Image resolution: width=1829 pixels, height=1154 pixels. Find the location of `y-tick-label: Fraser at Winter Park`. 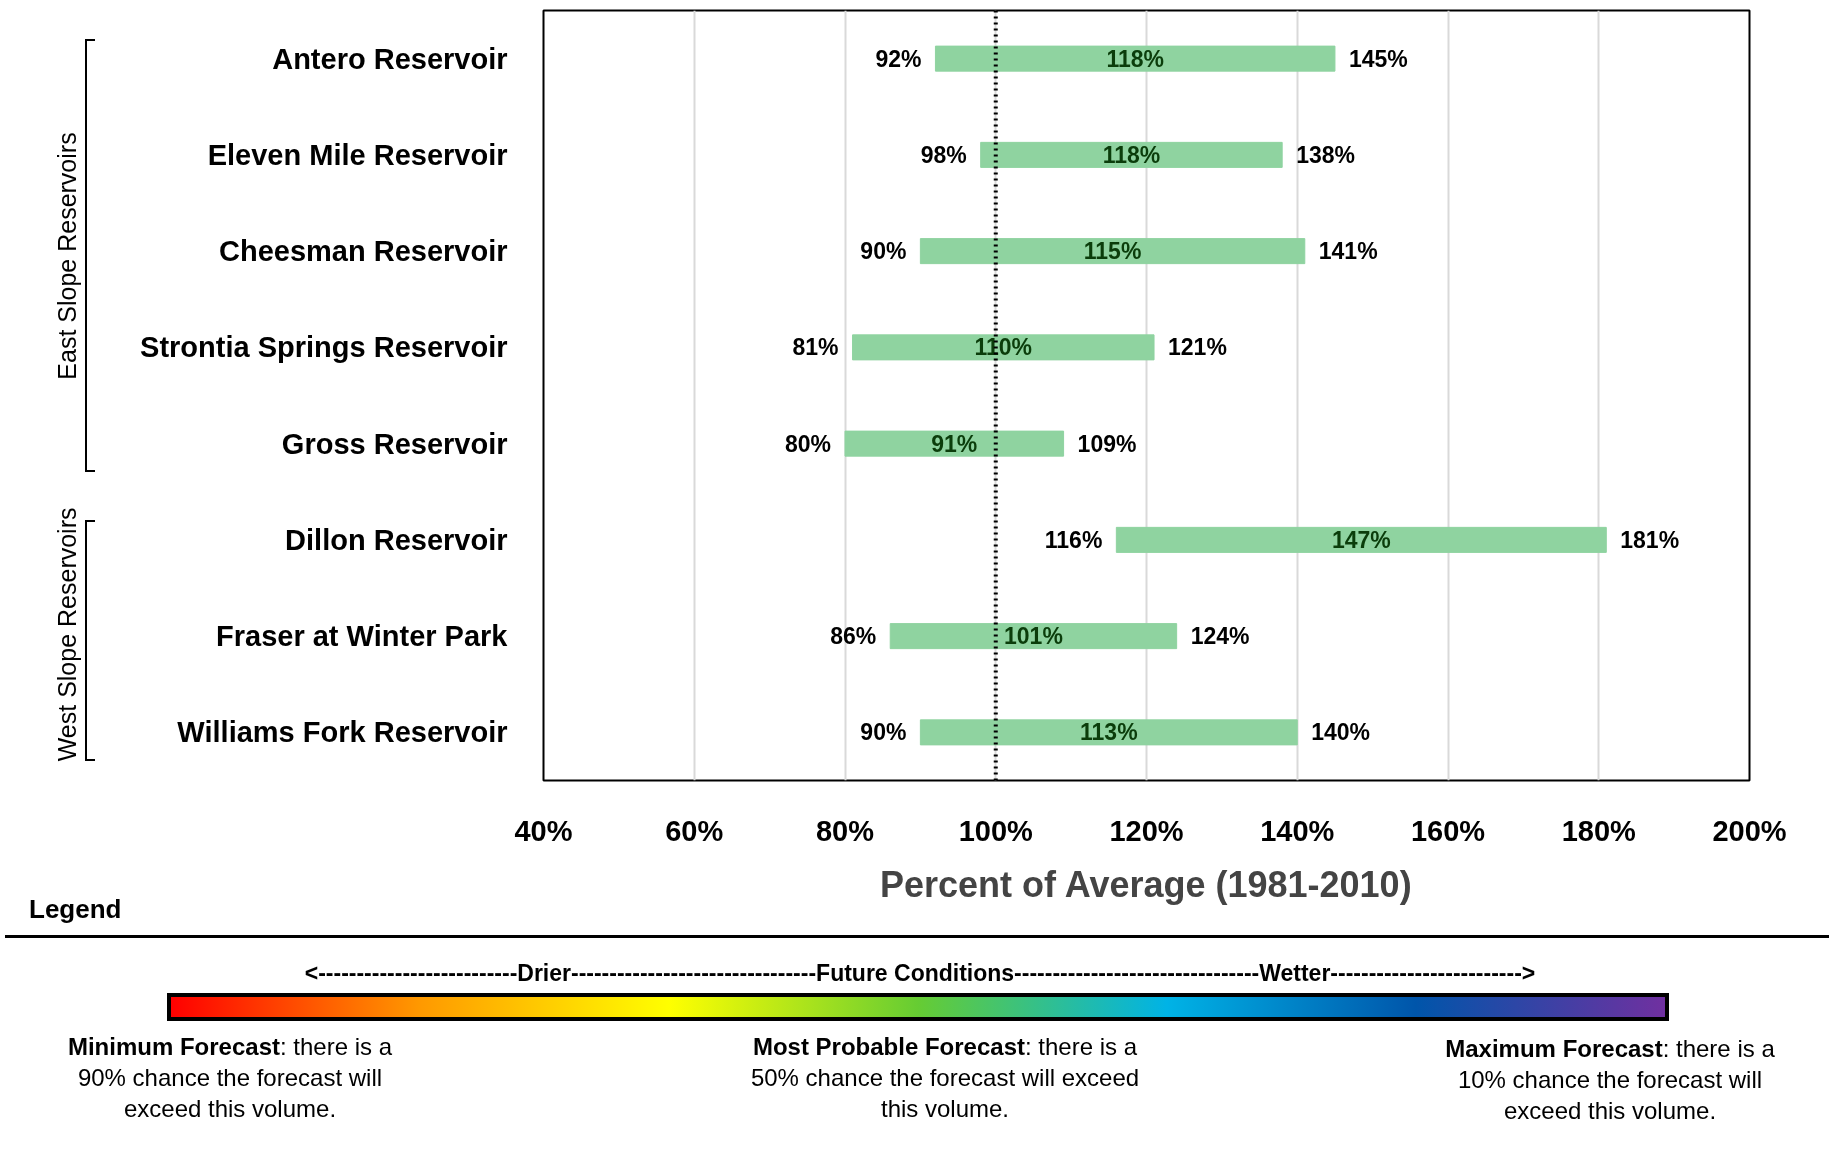

y-tick-label: Fraser at Winter Park is located at coordinates (362, 636).